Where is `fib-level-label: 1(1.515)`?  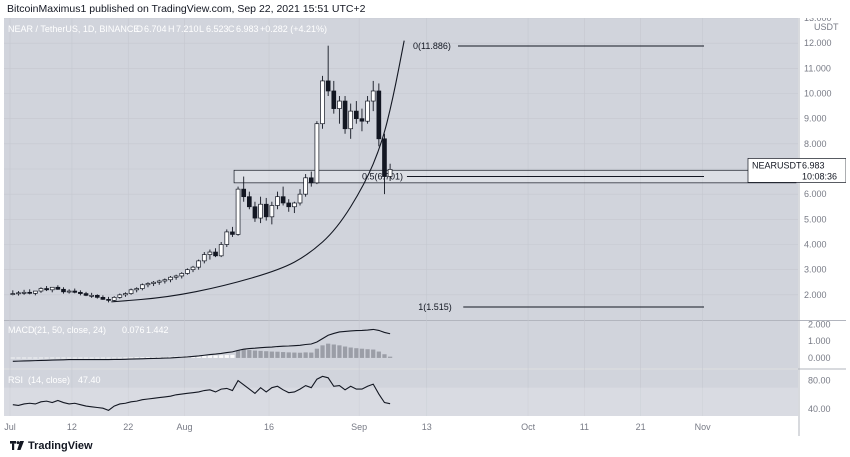 fib-level-label: 1(1.515) is located at coordinates (435, 307).